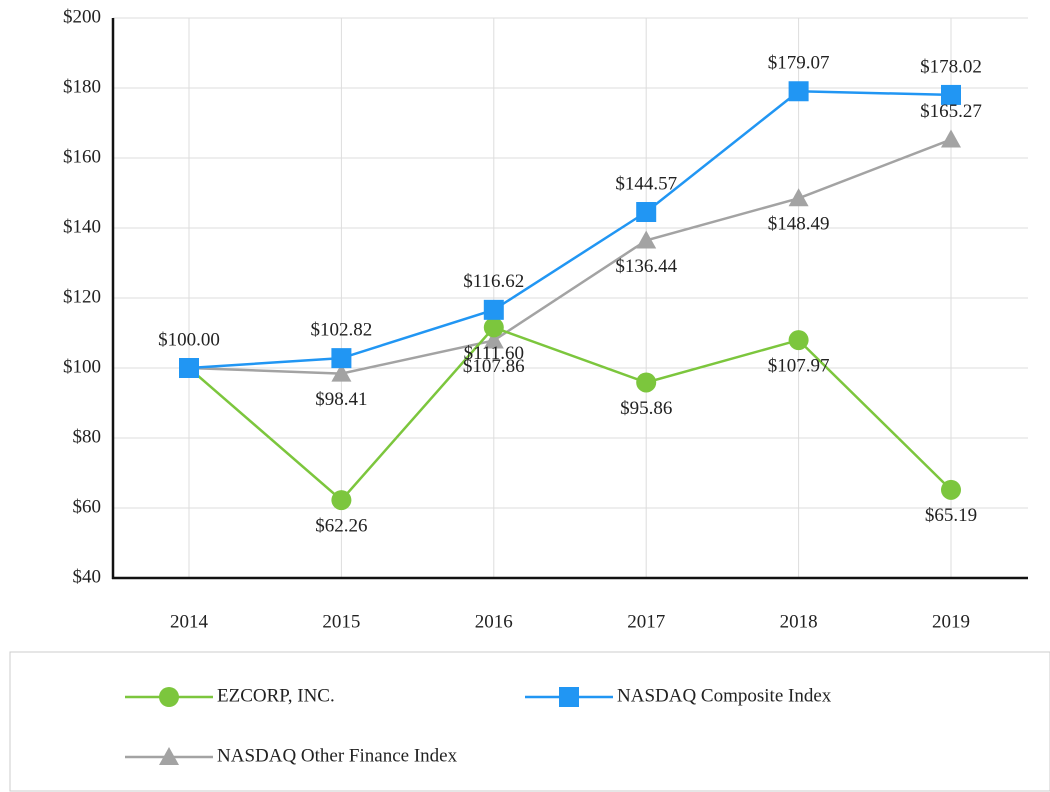 The height and width of the screenshot is (792, 1050). What do you see at coordinates (82, 366) in the screenshot?
I see `y-tick-label: $100` at bounding box center [82, 366].